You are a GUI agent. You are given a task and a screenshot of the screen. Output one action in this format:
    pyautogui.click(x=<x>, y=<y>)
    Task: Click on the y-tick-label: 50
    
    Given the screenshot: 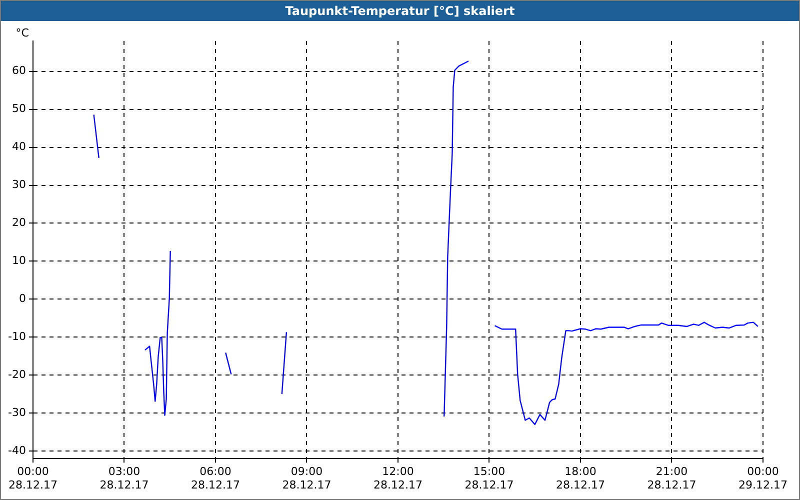 What is the action you would take?
    pyautogui.click(x=19, y=109)
    